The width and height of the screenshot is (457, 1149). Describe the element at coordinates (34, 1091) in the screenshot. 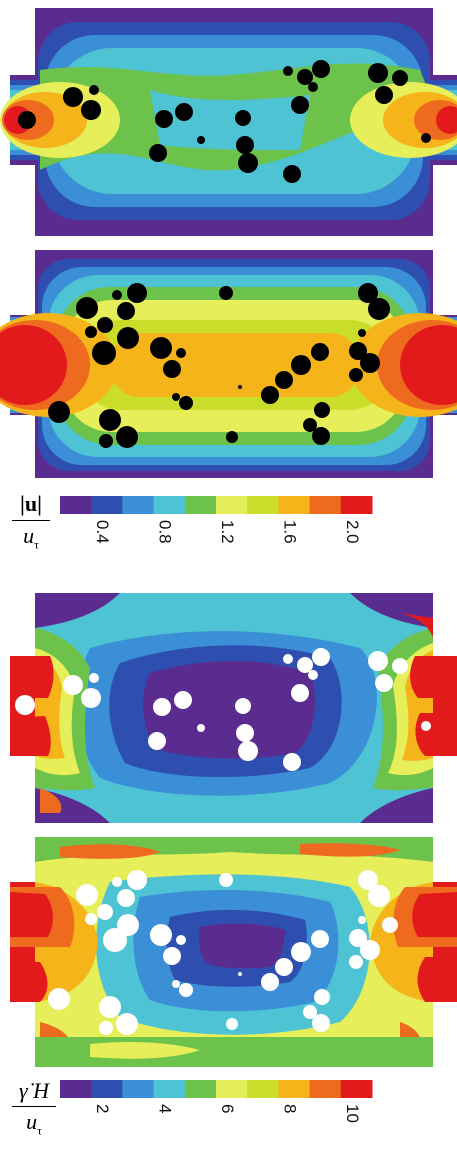

I see `shear-label-numerator: γ̇ H` at that location.